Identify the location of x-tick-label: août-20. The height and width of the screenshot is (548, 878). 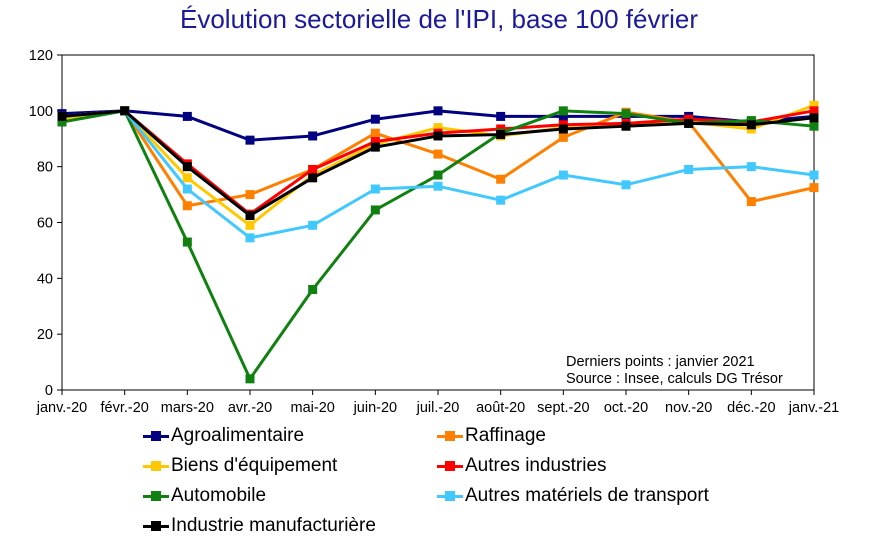
(500, 408).